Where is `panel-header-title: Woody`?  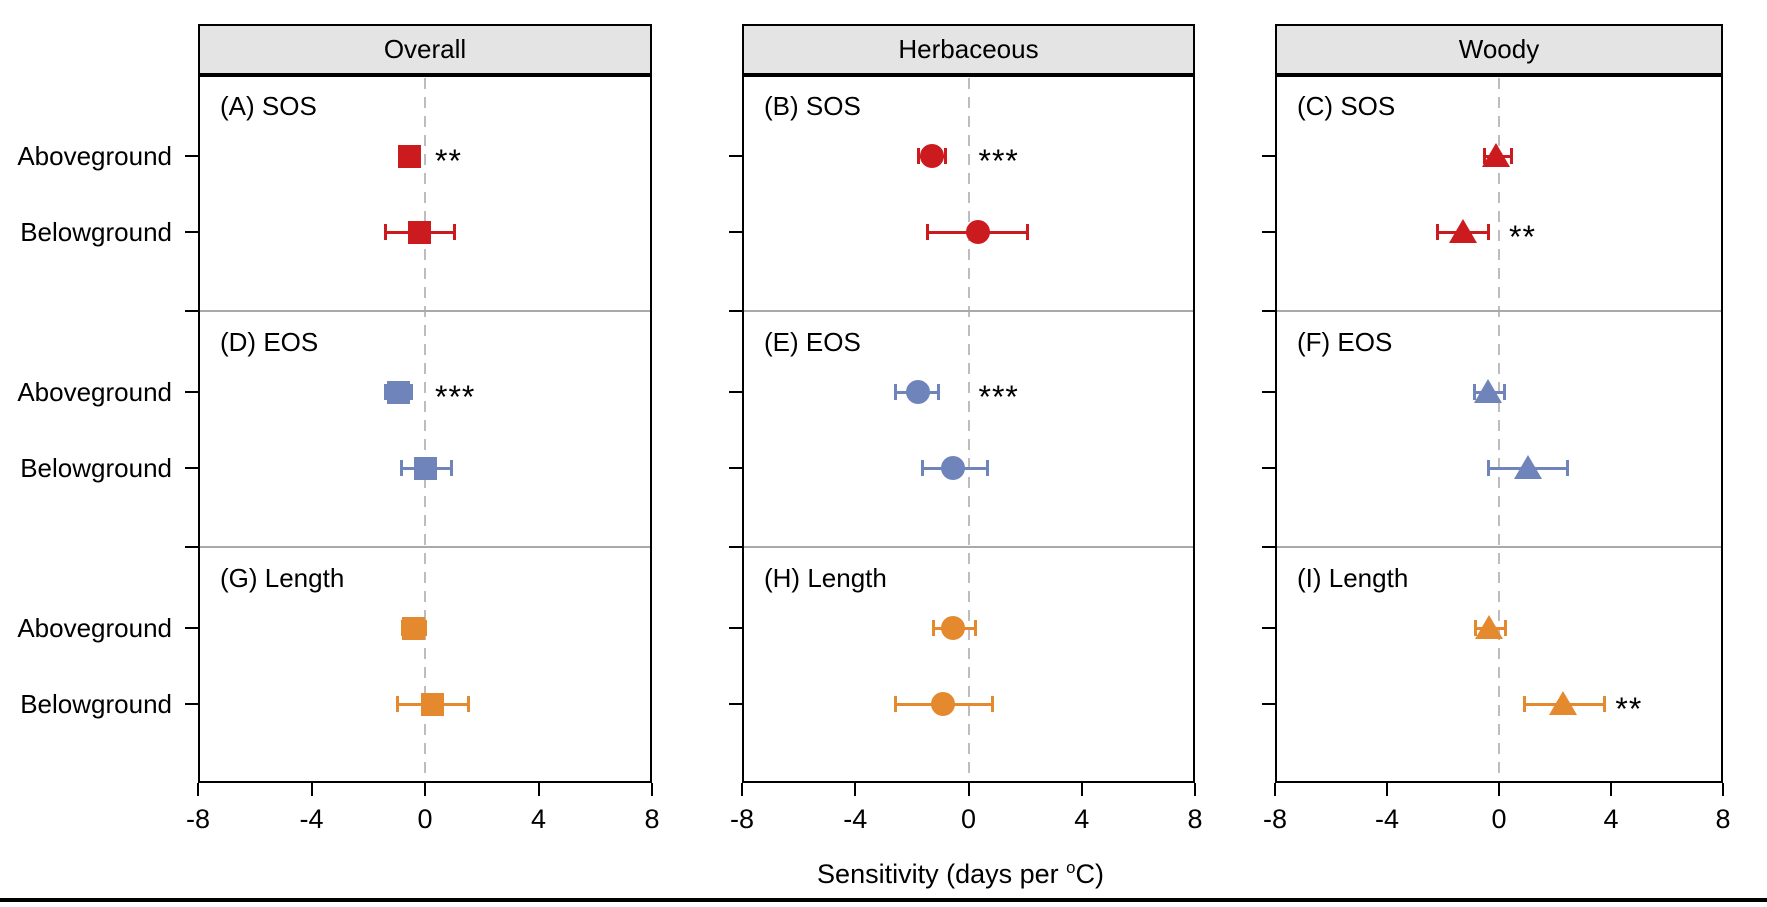
panel-header-title: Woody is located at coordinates (1499, 49).